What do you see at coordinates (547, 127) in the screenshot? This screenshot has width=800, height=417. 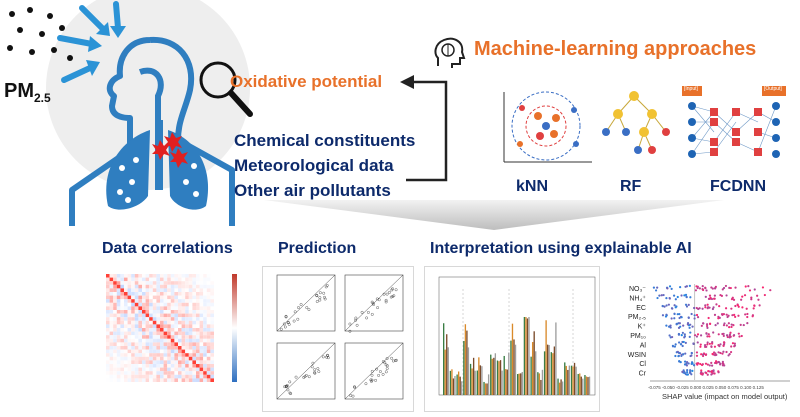 I see `knn-diagram` at bounding box center [547, 127].